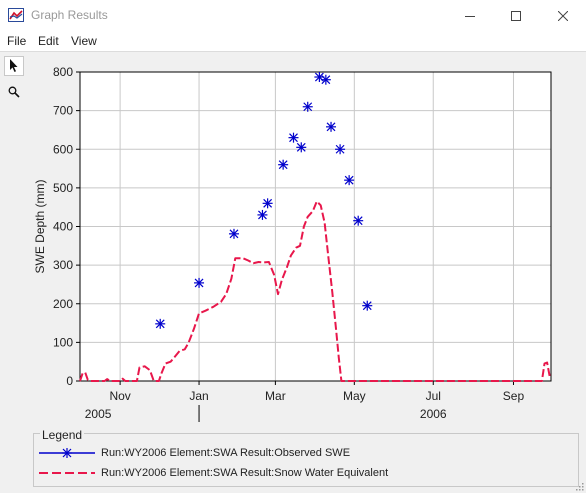 The image size is (586, 493). I want to click on menu-view: View, so click(84, 41).